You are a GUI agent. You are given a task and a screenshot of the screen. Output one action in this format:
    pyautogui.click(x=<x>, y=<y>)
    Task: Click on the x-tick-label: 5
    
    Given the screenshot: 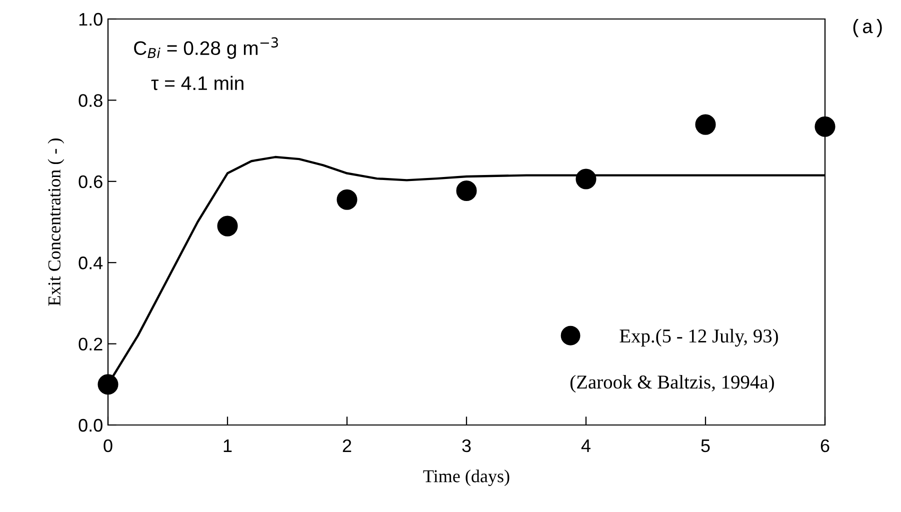 What is the action you would take?
    pyautogui.click(x=705, y=446)
    